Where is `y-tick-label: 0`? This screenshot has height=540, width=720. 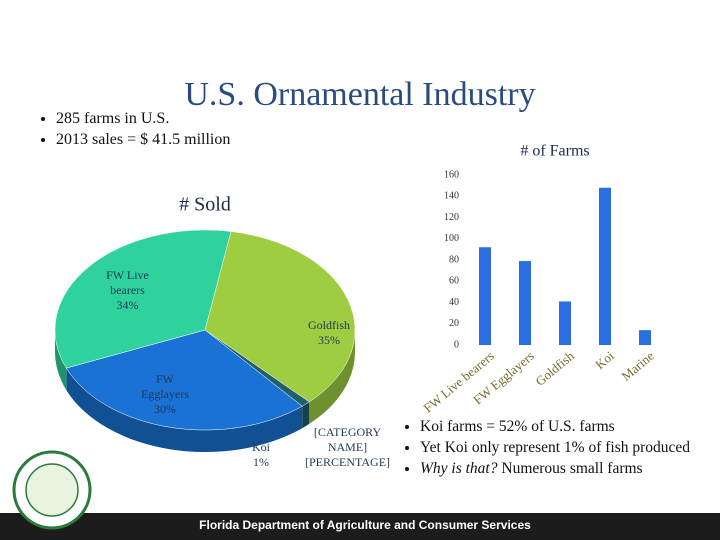
y-tick-label: 0 is located at coordinates (456, 344).